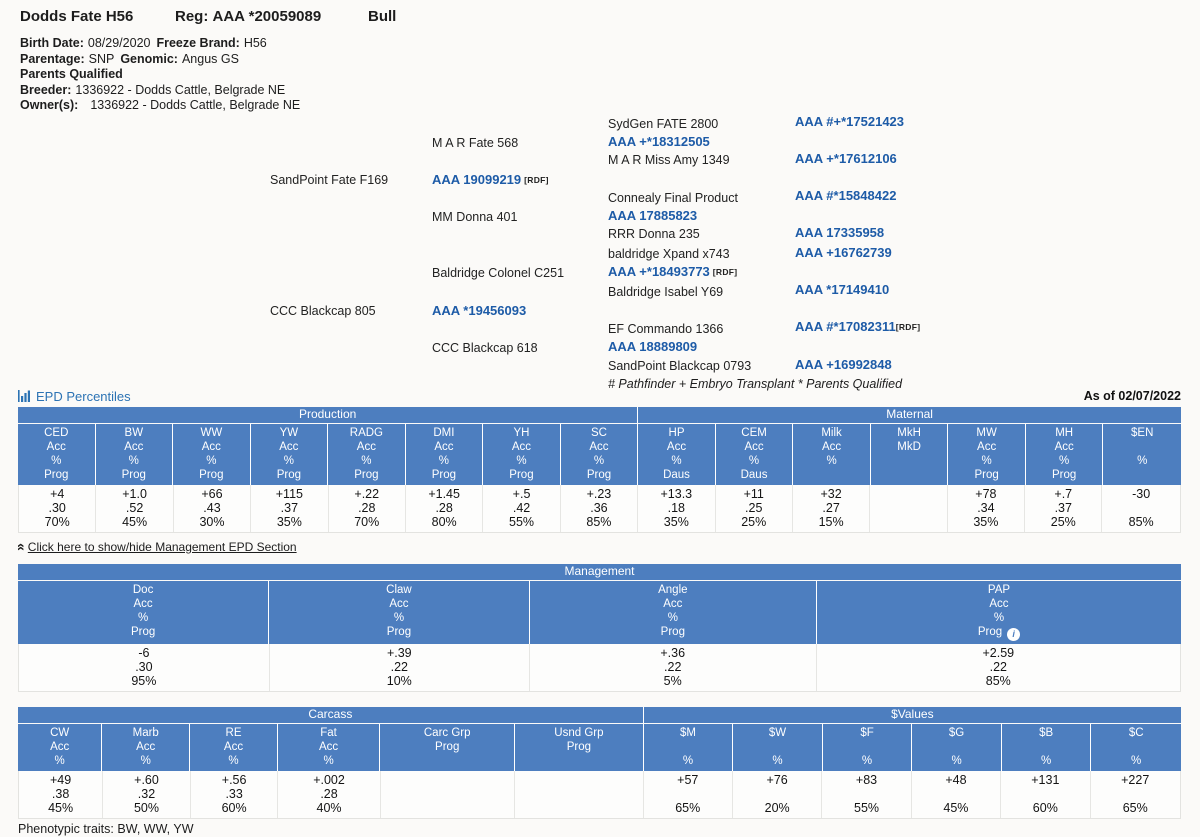 This screenshot has height=837, width=1200. What do you see at coordinates (1136, 732) in the screenshot?
I see `header-line: $C` at bounding box center [1136, 732].